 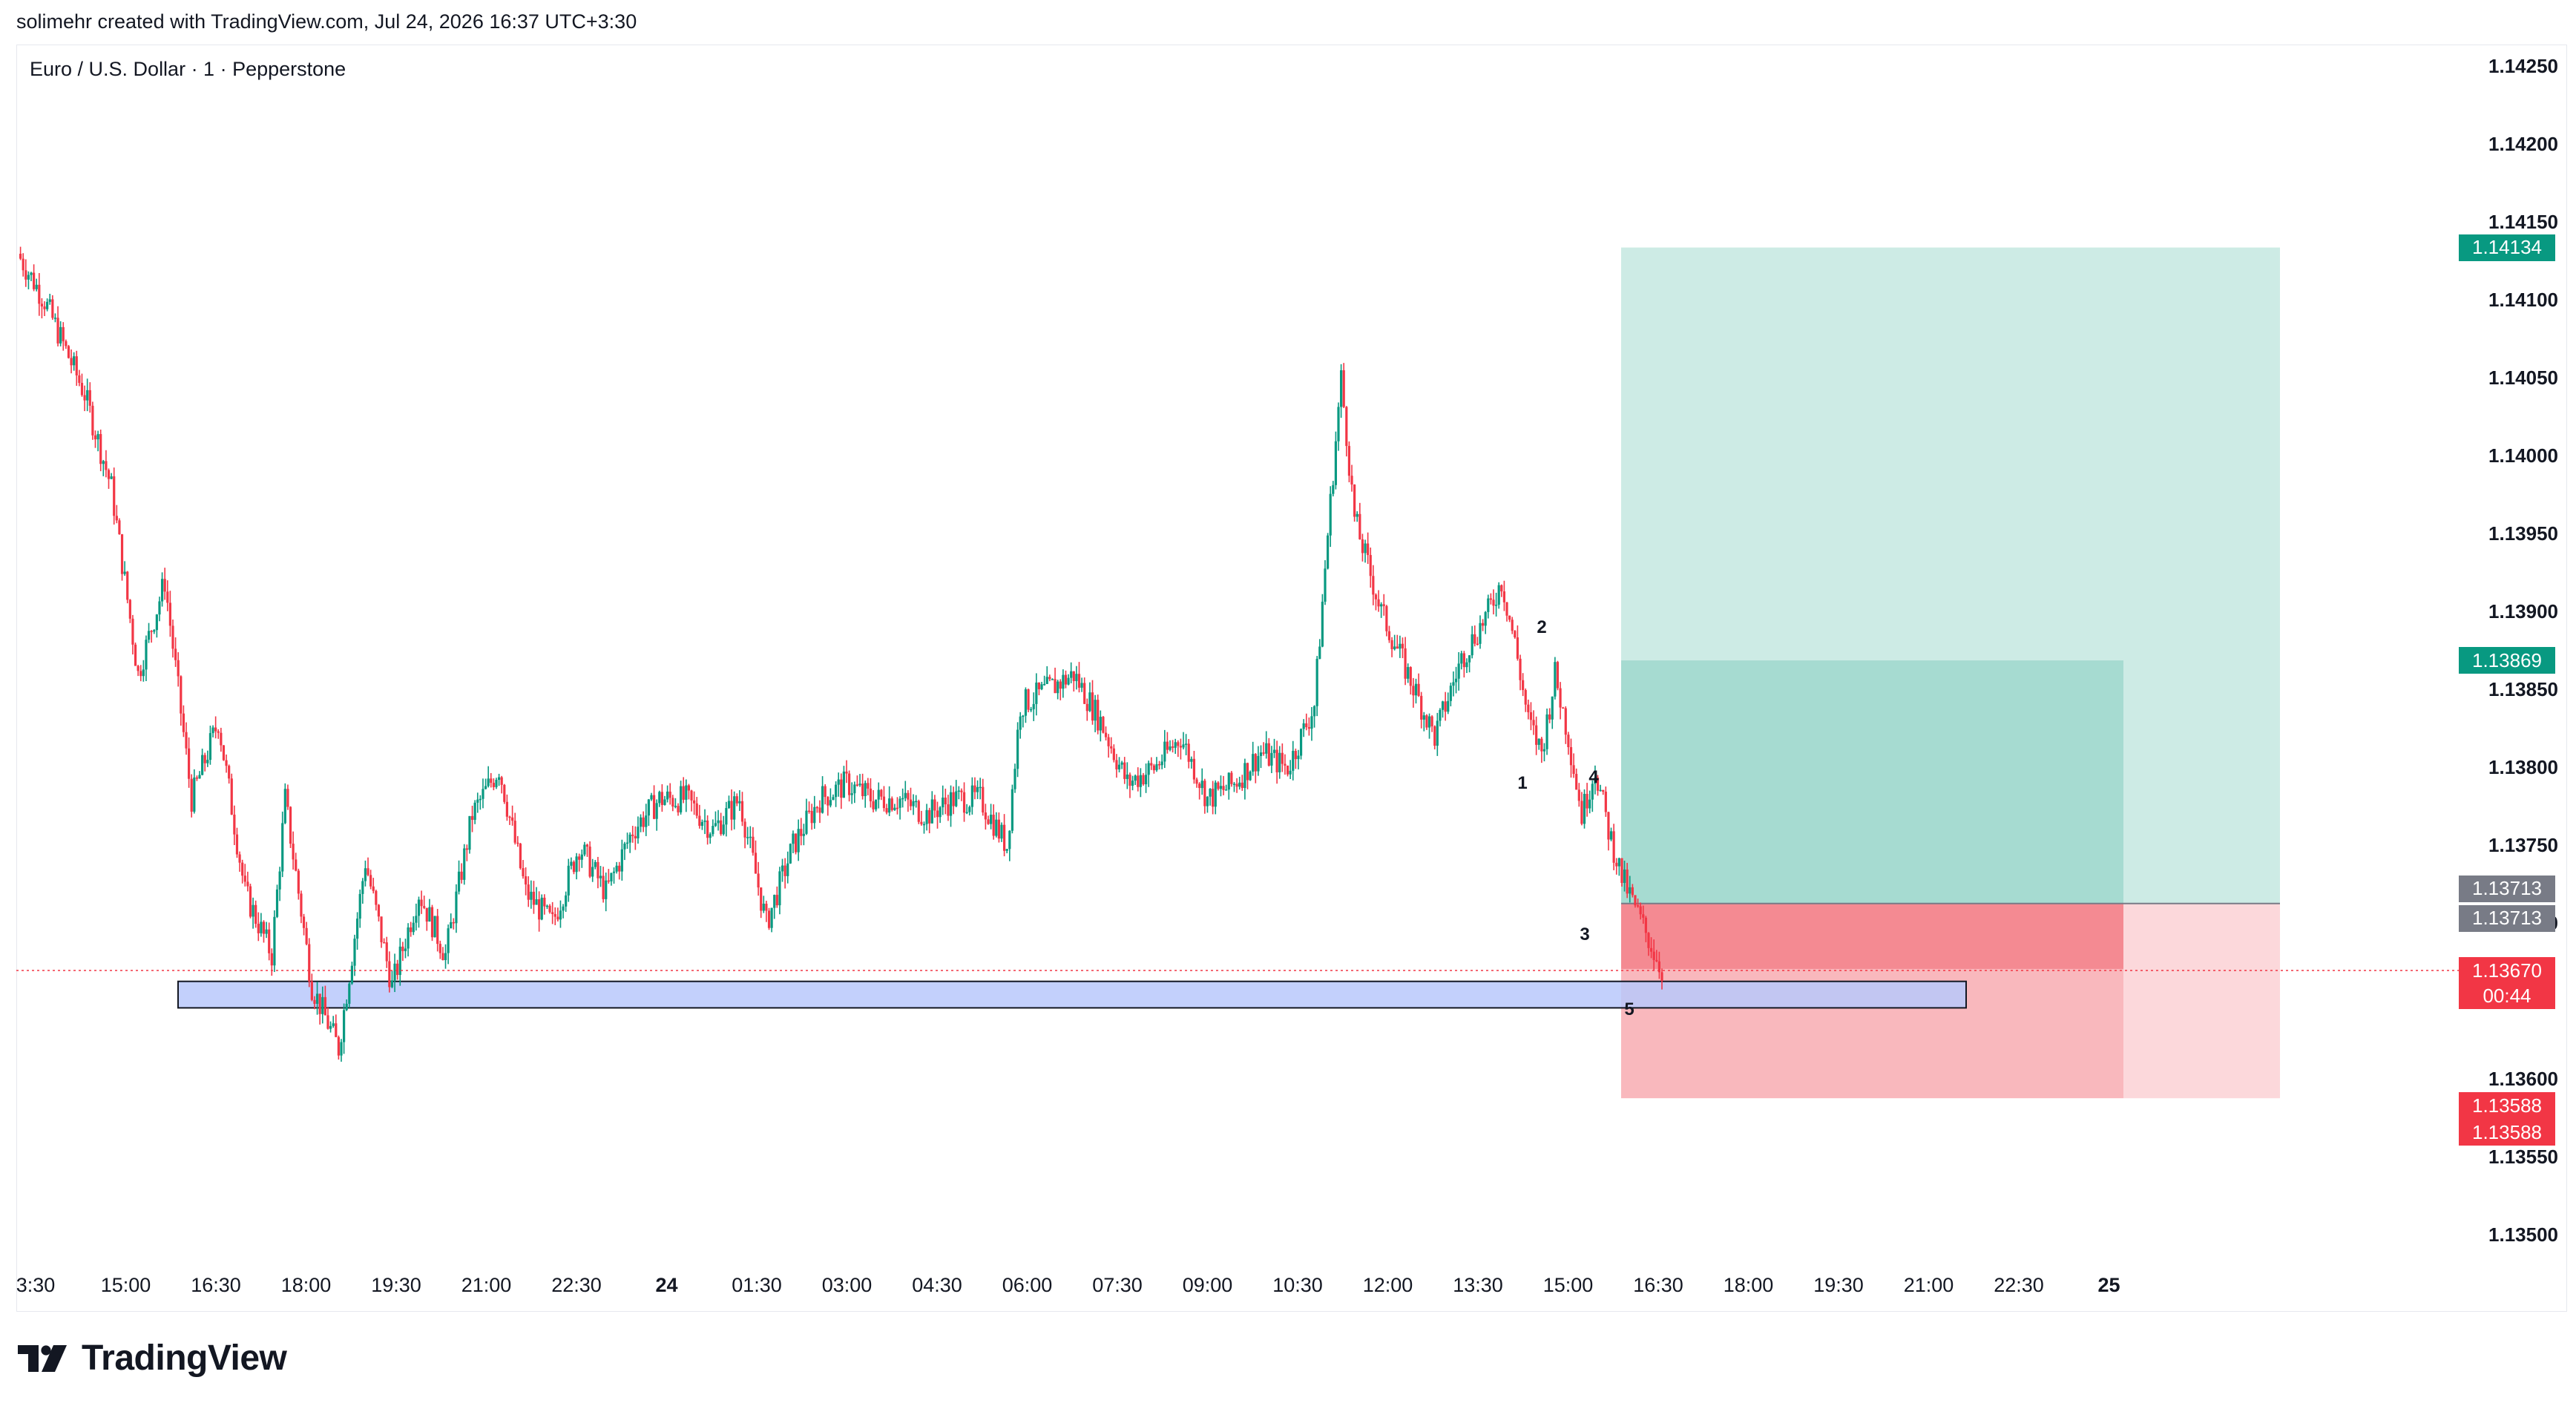 I want to click on wave-label-1: 1, so click(x=1523, y=783).